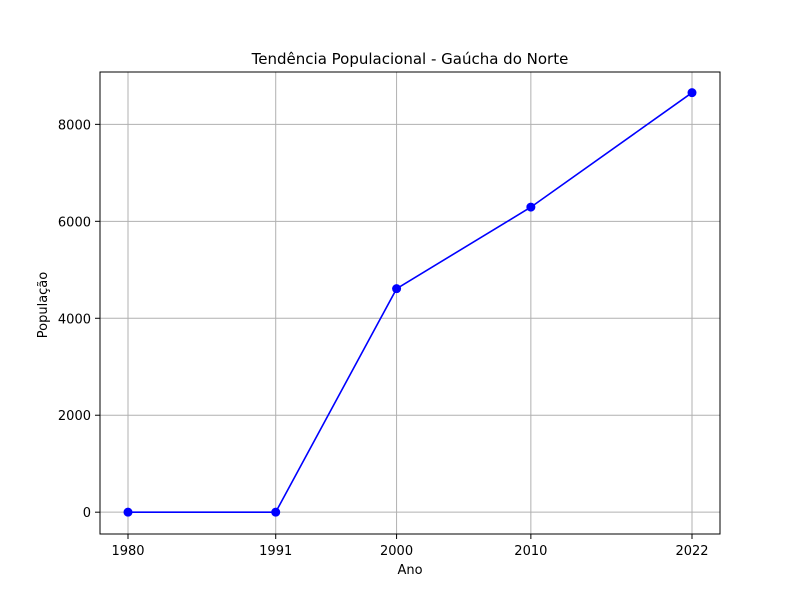  Describe the element at coordinates (43, 305) in the screenshot. I see `y-axis-label: População` at that location.